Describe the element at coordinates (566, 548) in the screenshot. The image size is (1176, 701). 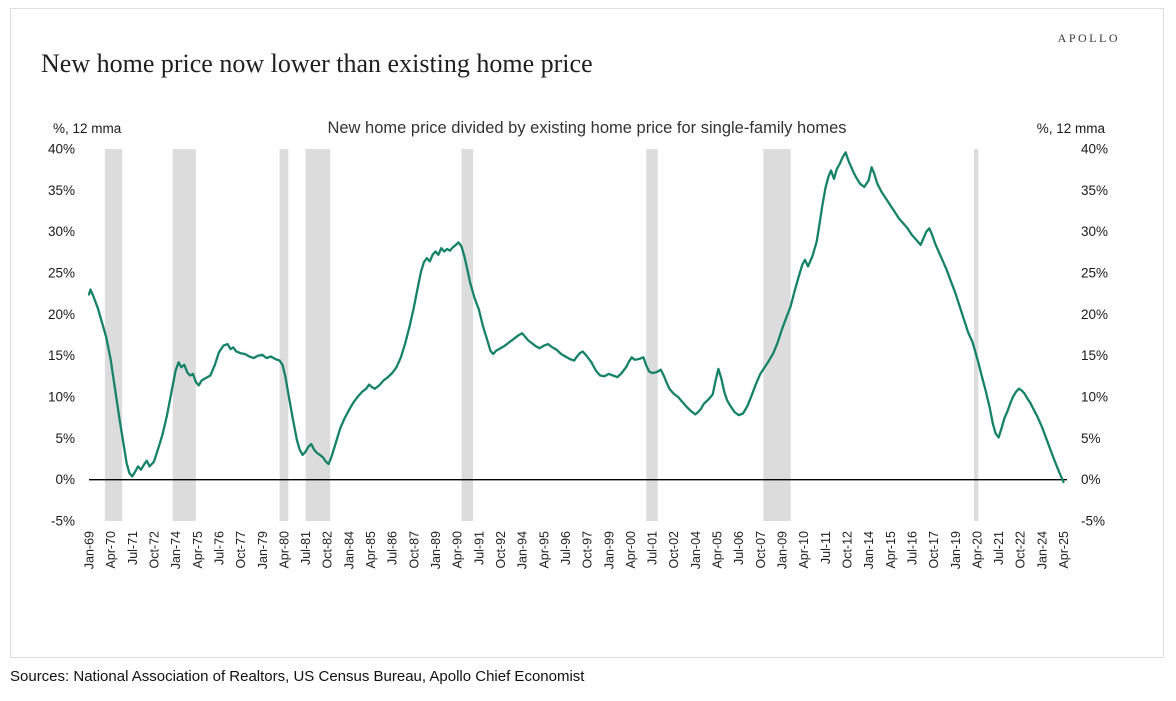
I see `x-tick-label: Jul-96` at that location.